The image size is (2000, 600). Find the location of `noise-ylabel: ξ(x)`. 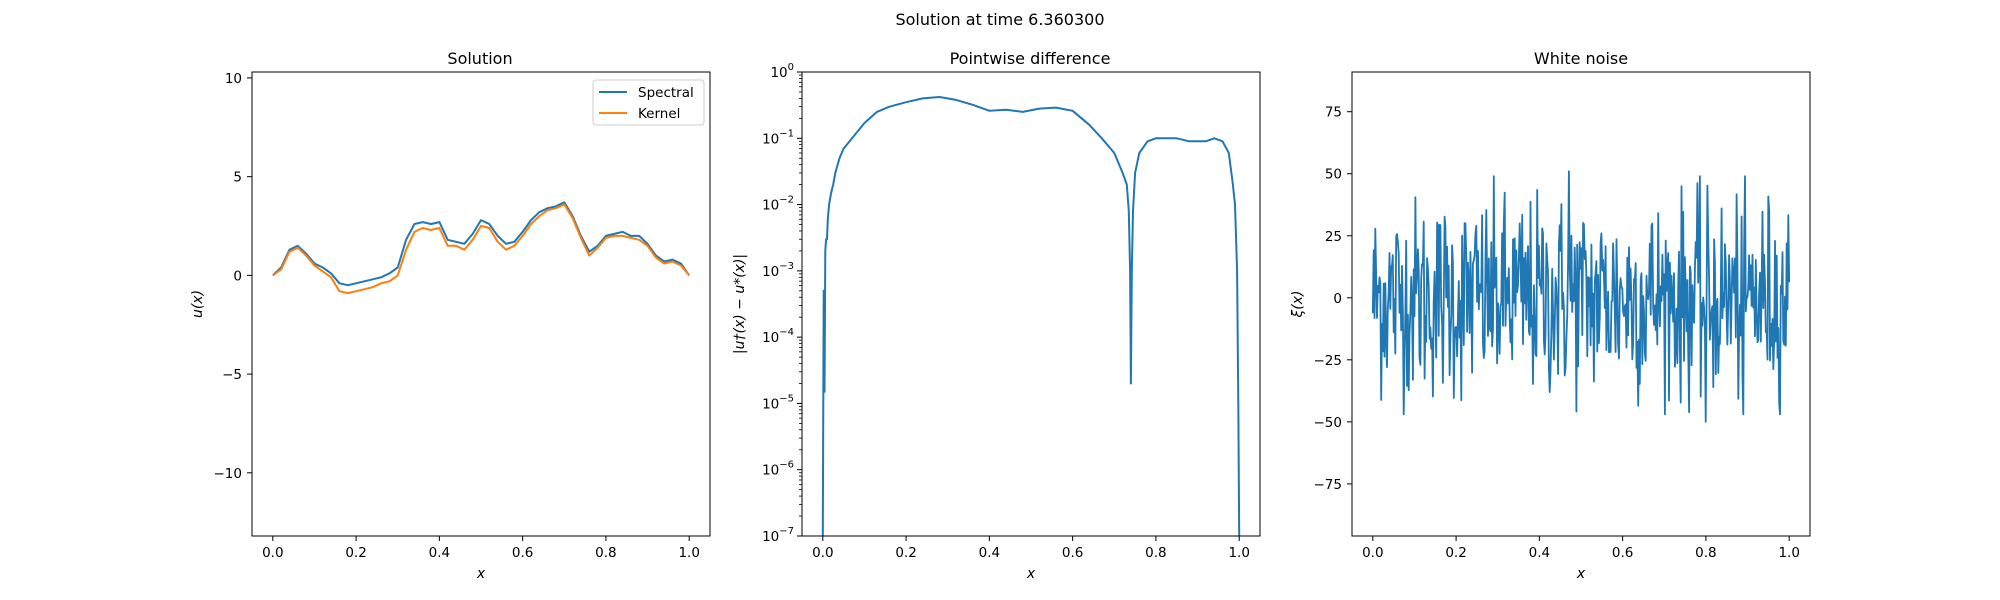

noise-ylabel: ξ(x) is located at coordinates (1298, 304).